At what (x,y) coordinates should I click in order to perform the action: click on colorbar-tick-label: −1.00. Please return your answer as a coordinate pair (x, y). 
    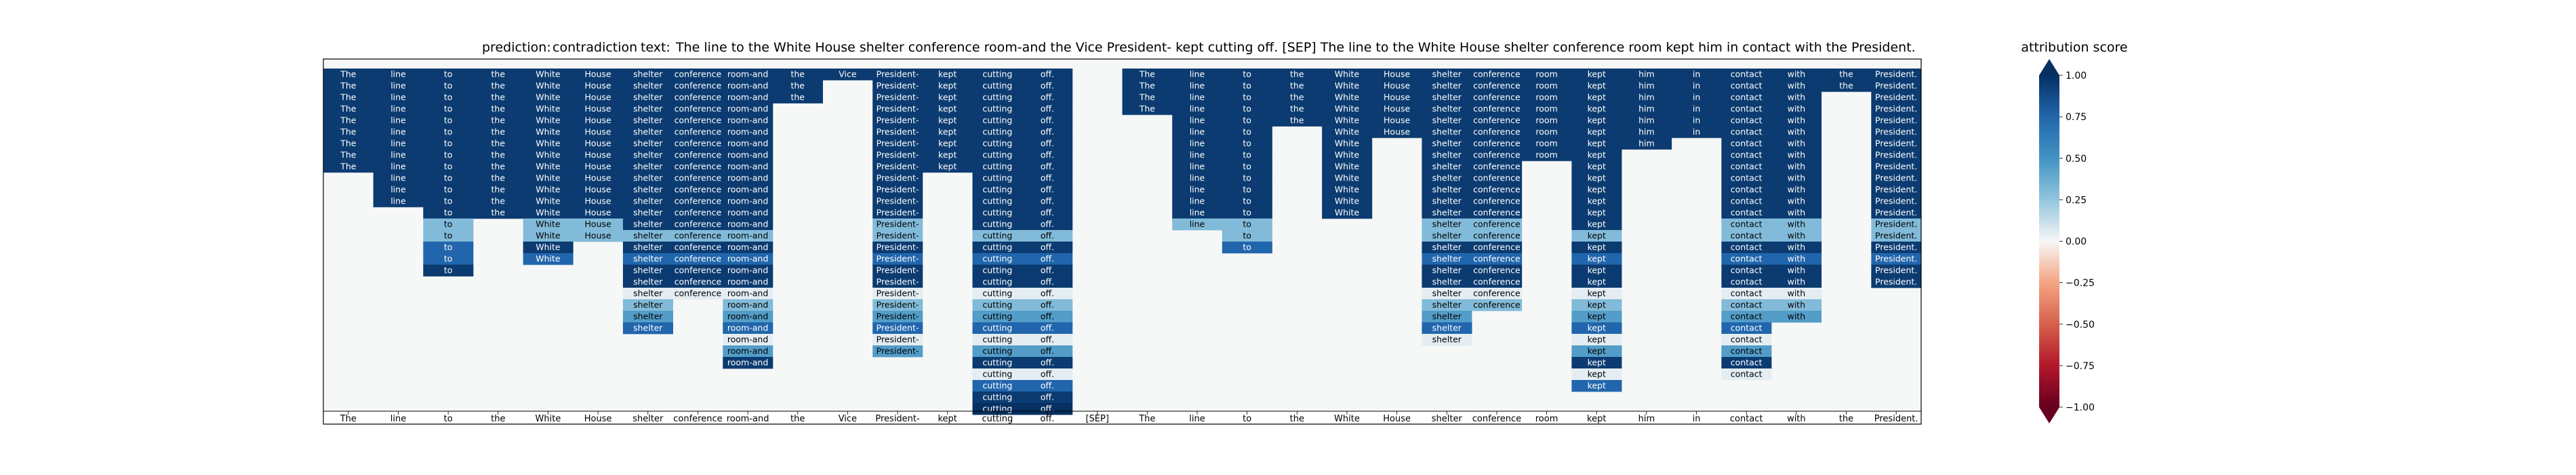
    Looking at the image, I should click on (2080, 407).